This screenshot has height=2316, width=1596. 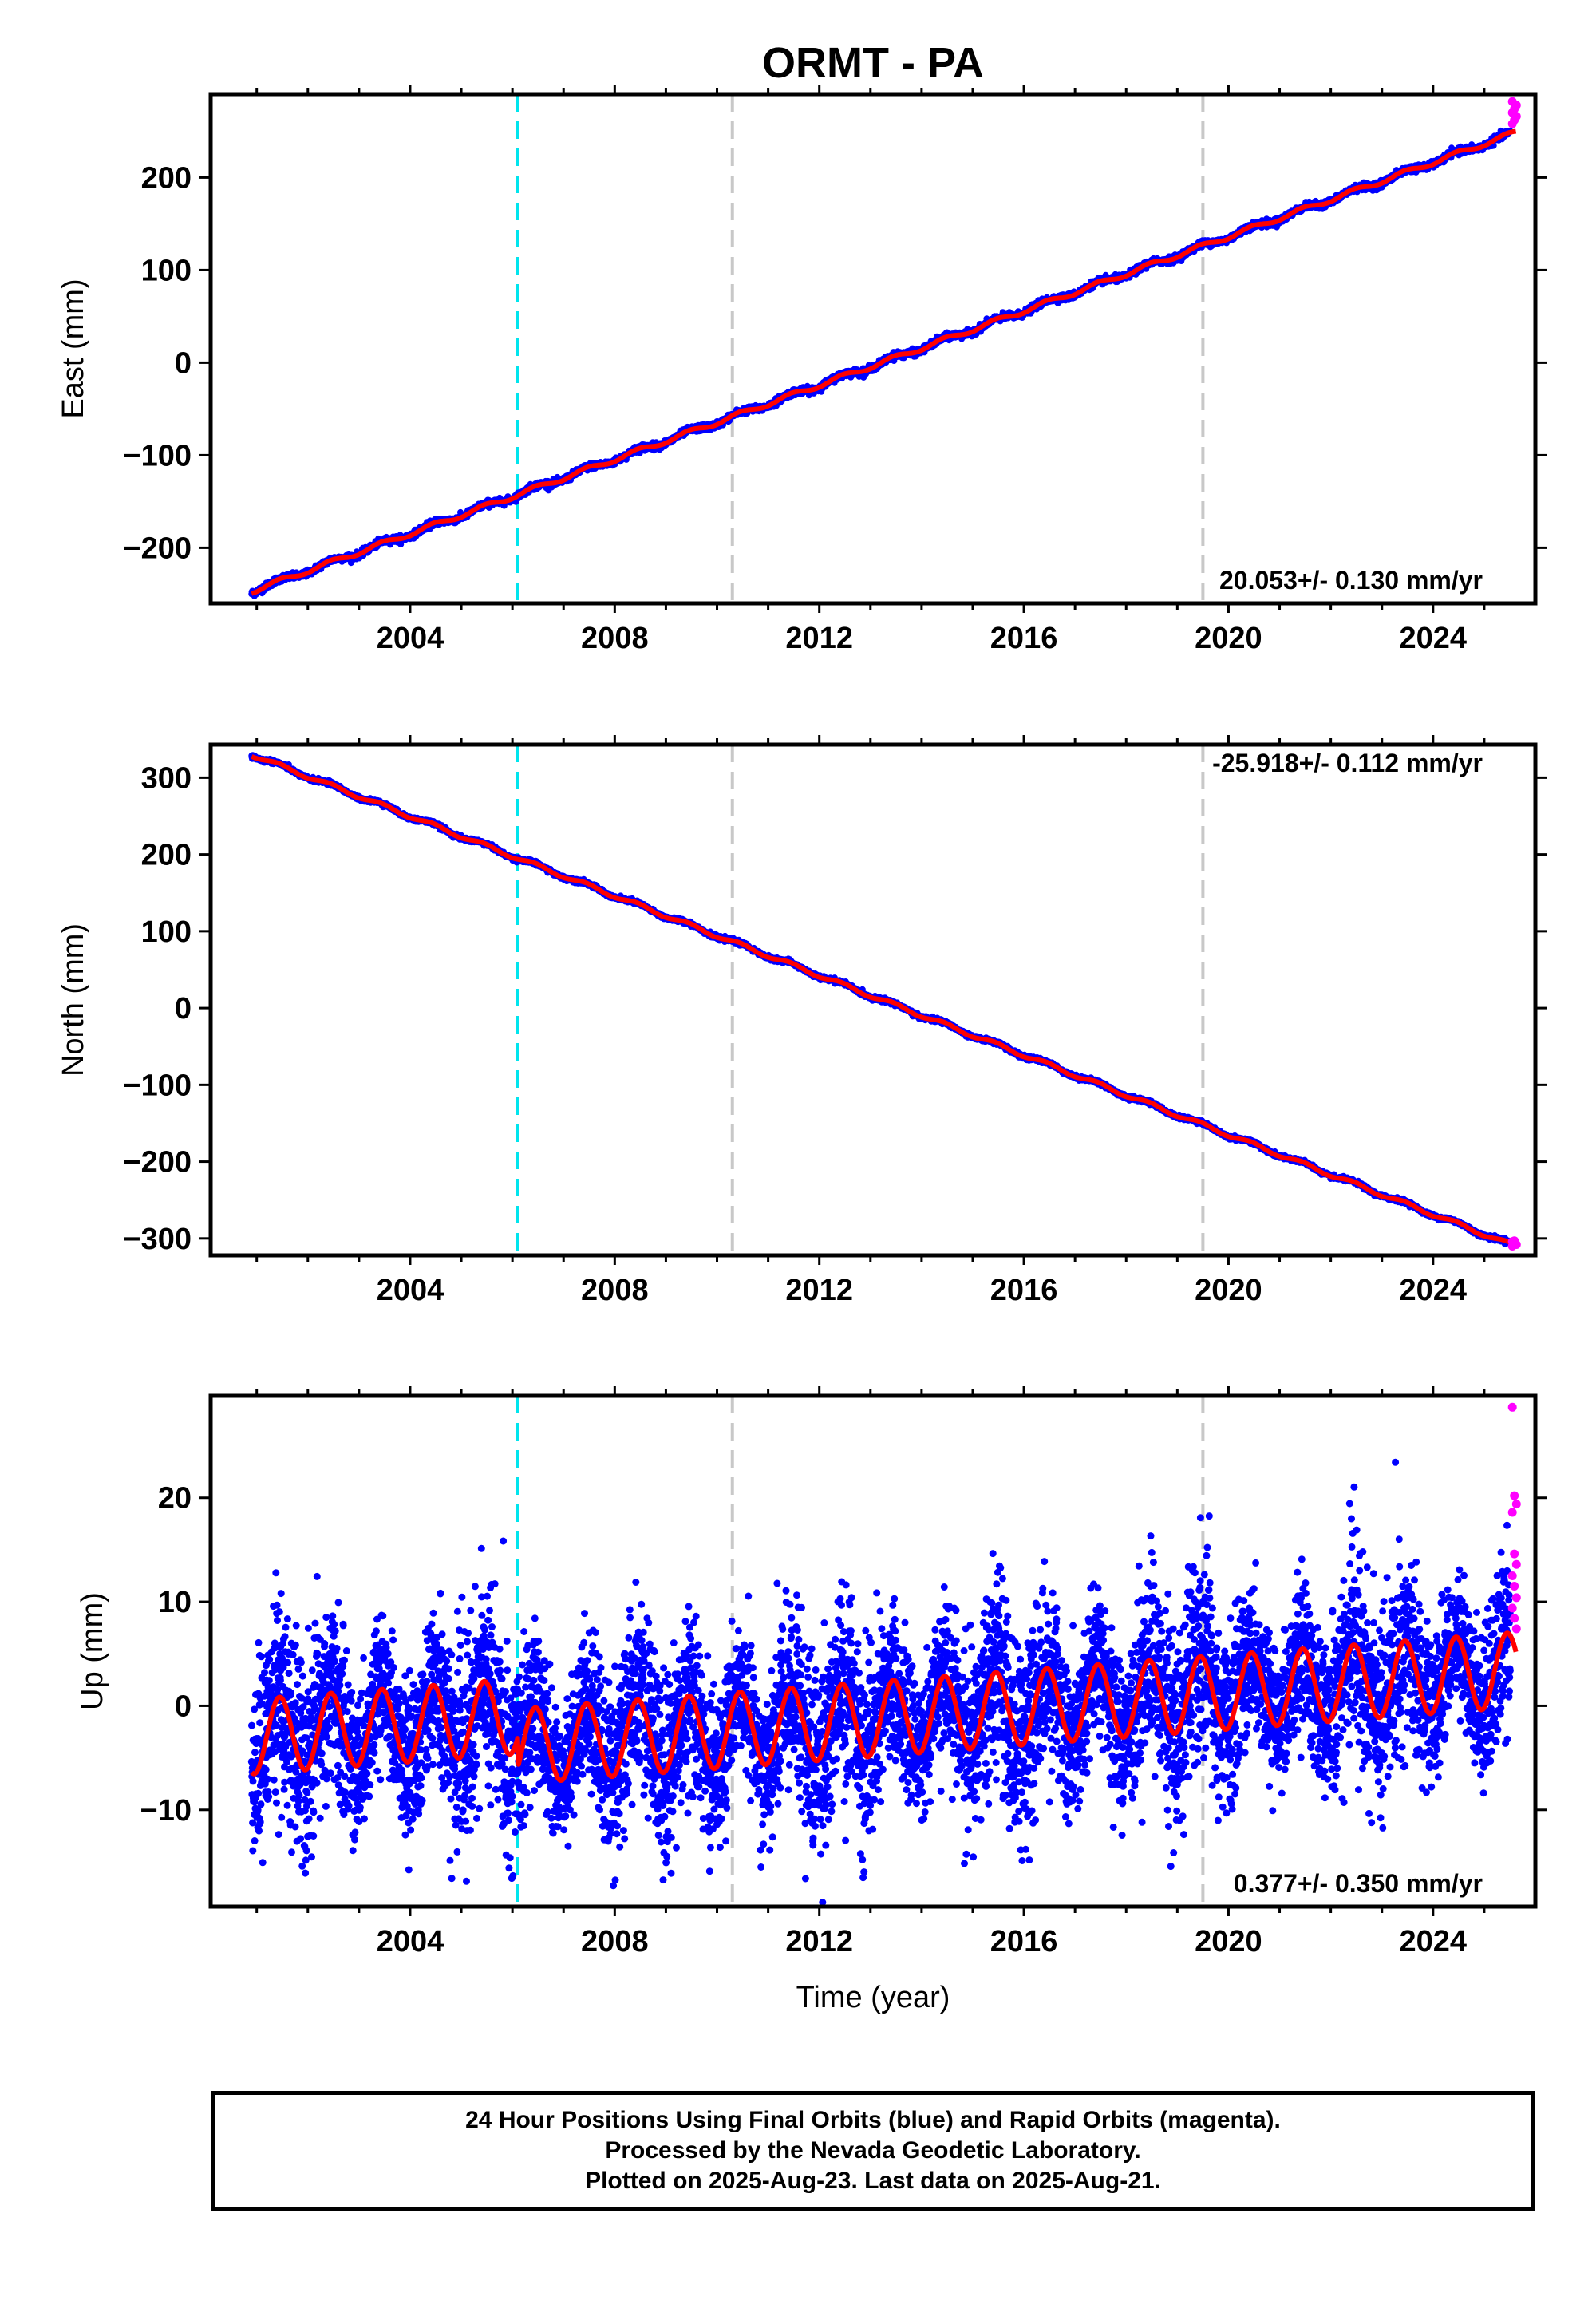 I want to click on y-tick-label: −200, so click(x=157, y=548).